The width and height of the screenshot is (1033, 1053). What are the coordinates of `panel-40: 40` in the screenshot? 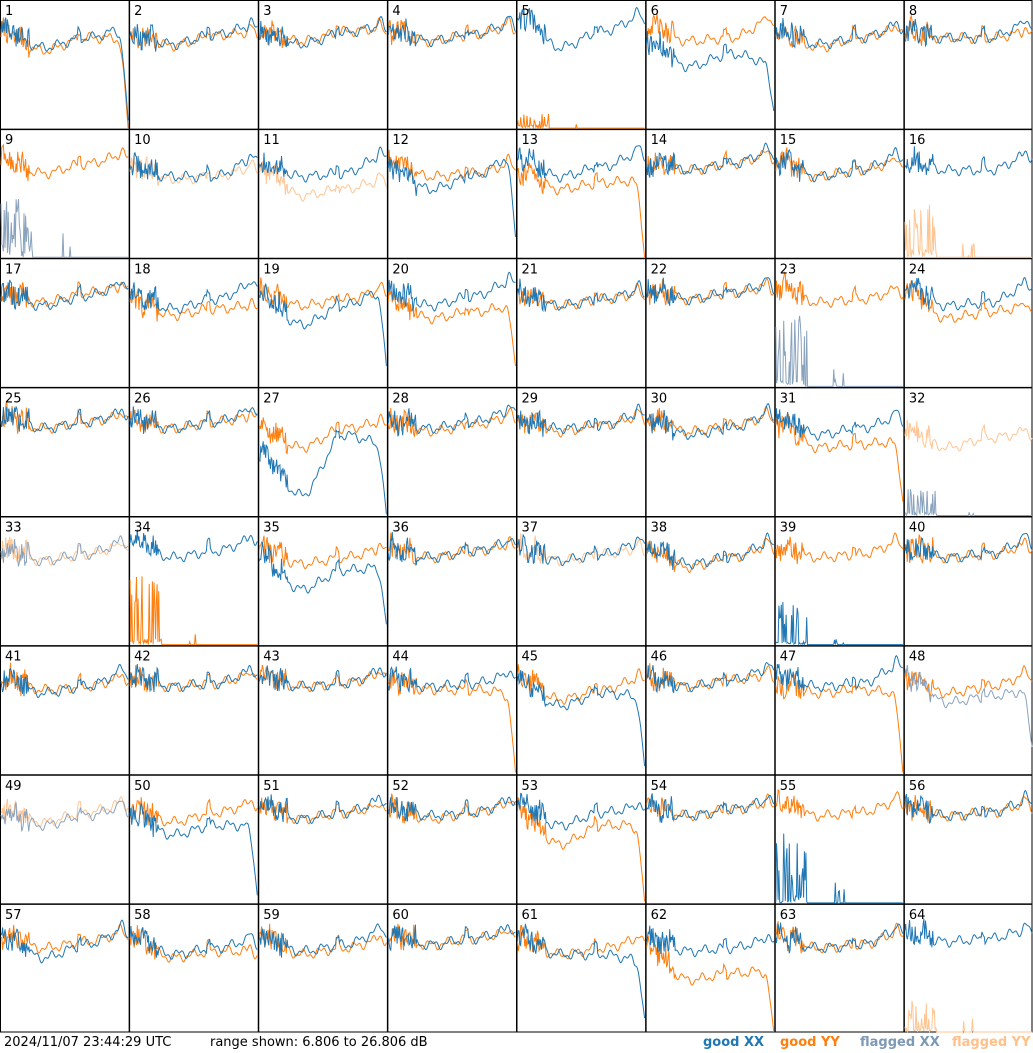 It's located at (968, 581).